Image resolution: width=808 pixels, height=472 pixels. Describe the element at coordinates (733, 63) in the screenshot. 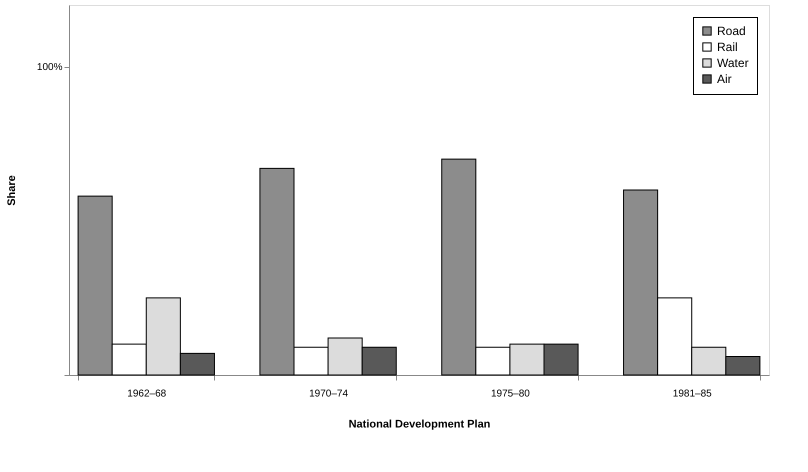

I see `legend-label: Water` at that location.